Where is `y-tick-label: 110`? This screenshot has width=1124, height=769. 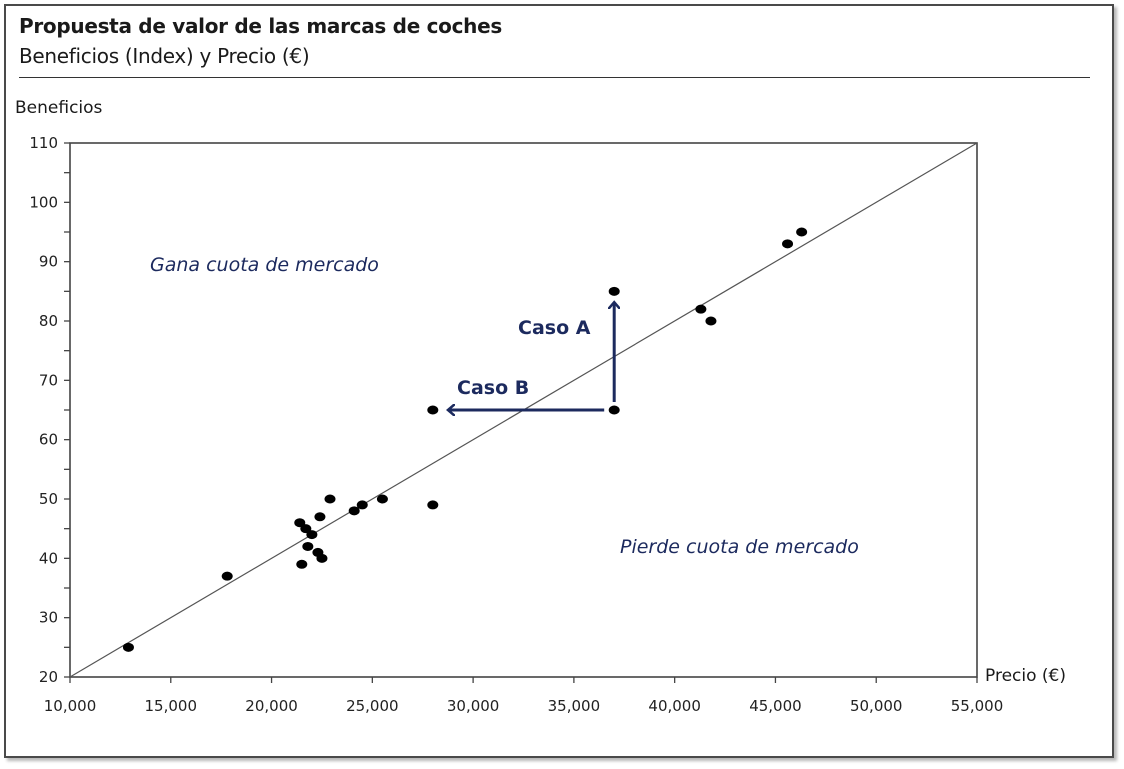 y-tick-label: 110 is located at coordinates (43, 143).